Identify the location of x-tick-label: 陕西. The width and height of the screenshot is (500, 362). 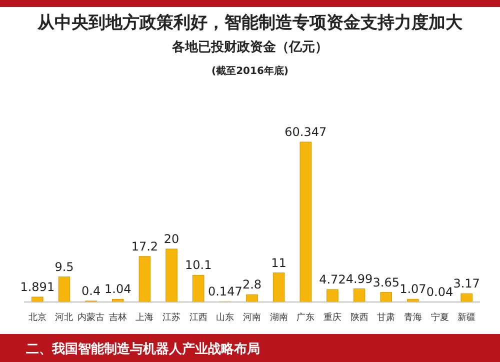
(359, 317).